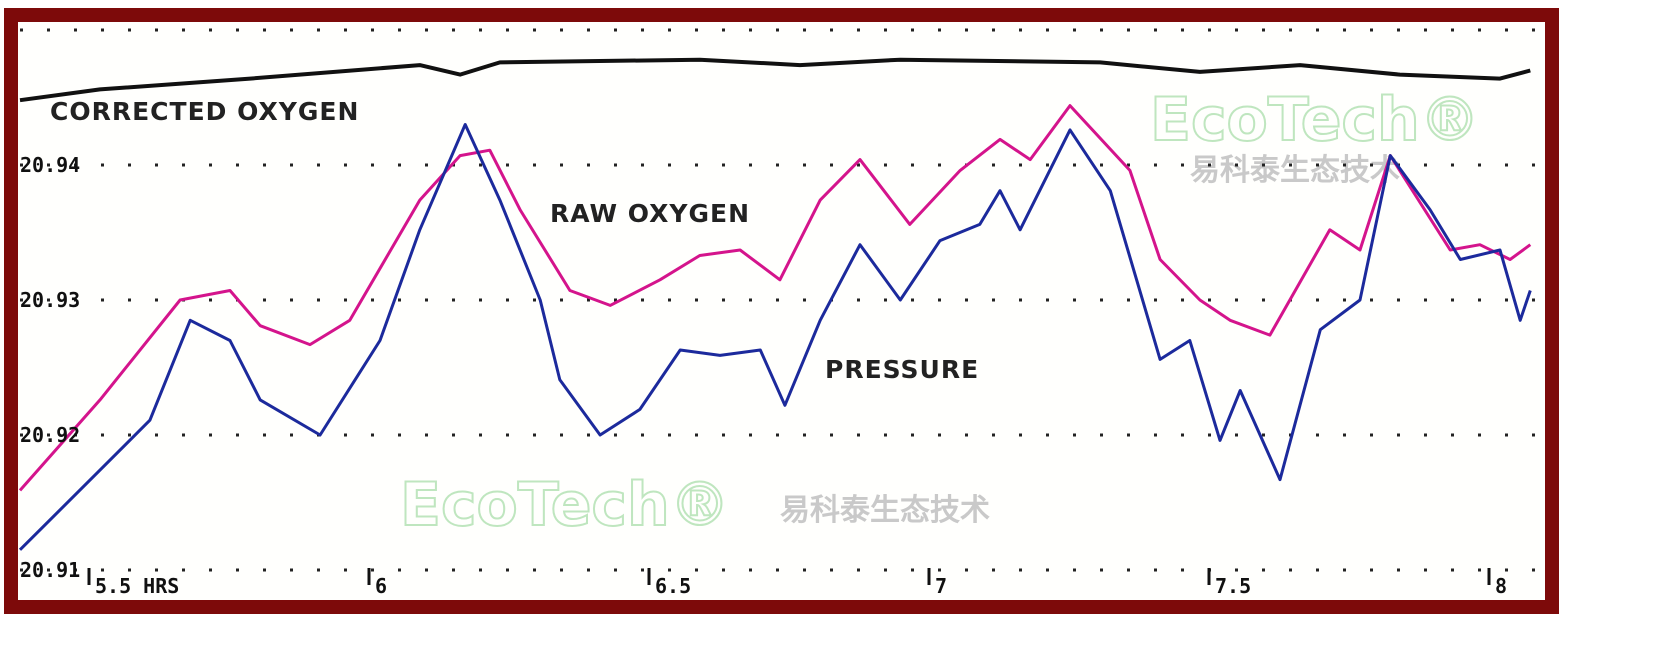  What do you see at coordinates (941, 586) in the screenshot?
I see `x-tick-label: 7` at bounding box center [941, 586].